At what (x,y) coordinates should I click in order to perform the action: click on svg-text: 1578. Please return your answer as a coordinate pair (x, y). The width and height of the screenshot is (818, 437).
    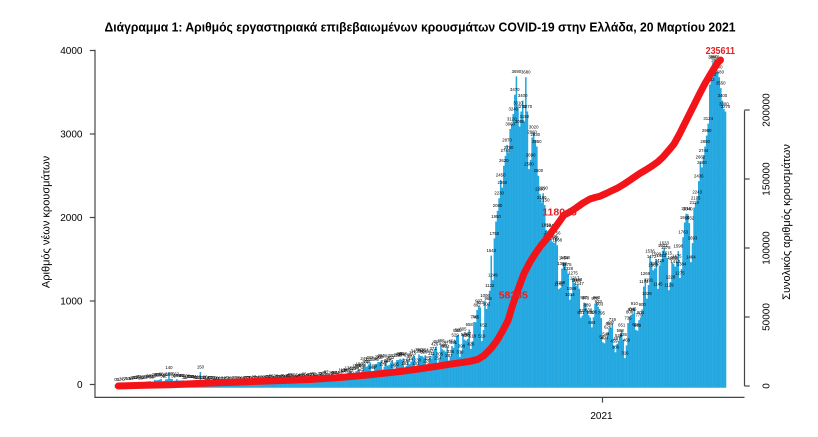
    Looking at the image, I should click on (666, 247).